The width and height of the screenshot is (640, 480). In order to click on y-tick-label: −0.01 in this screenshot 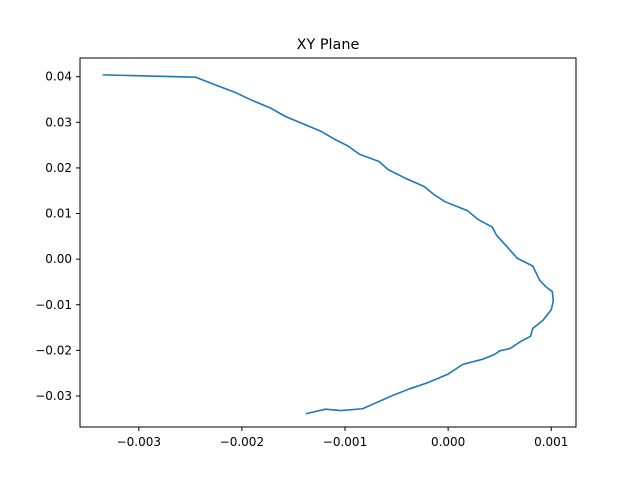, I will do `click(53, 305)`.